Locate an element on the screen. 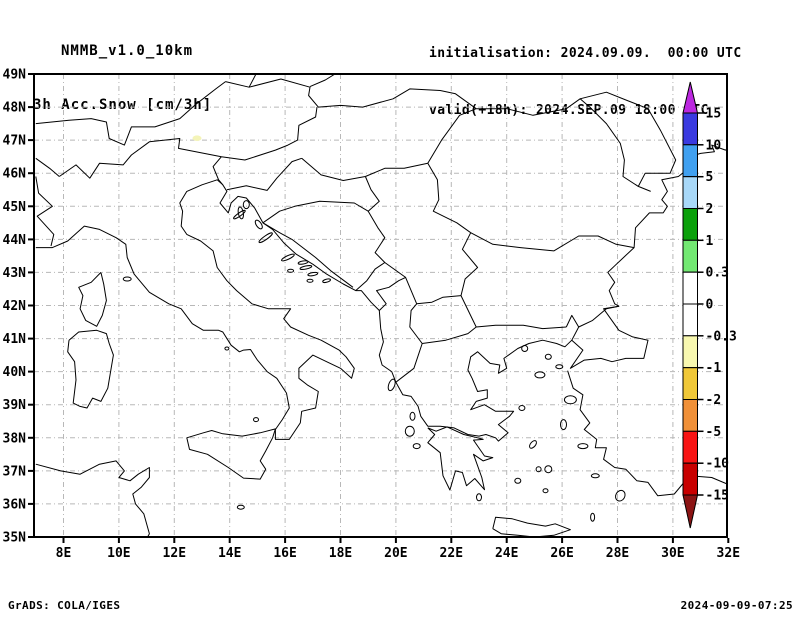 The image size is (800, 618). colorbar-label: 0.3 is located at coordinates (717, 273).